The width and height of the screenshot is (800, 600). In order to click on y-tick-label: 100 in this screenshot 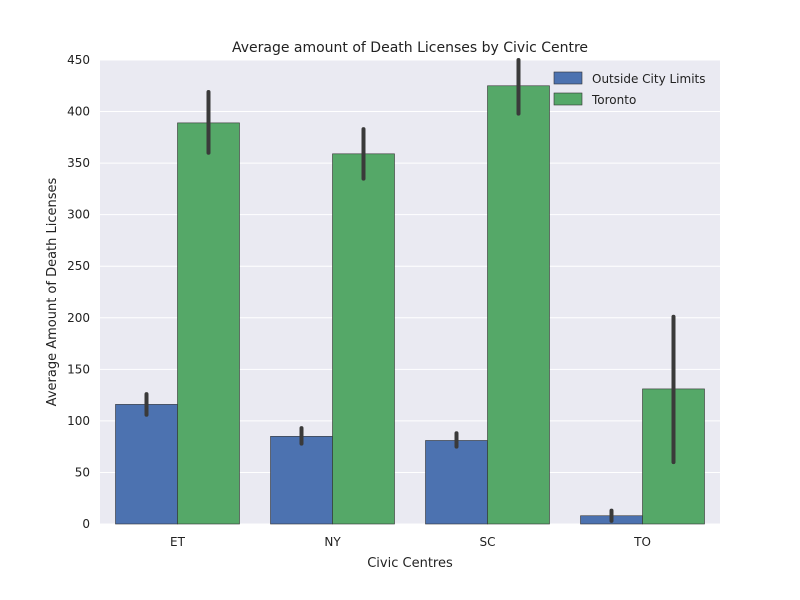, I will do `click(78, 421)`.